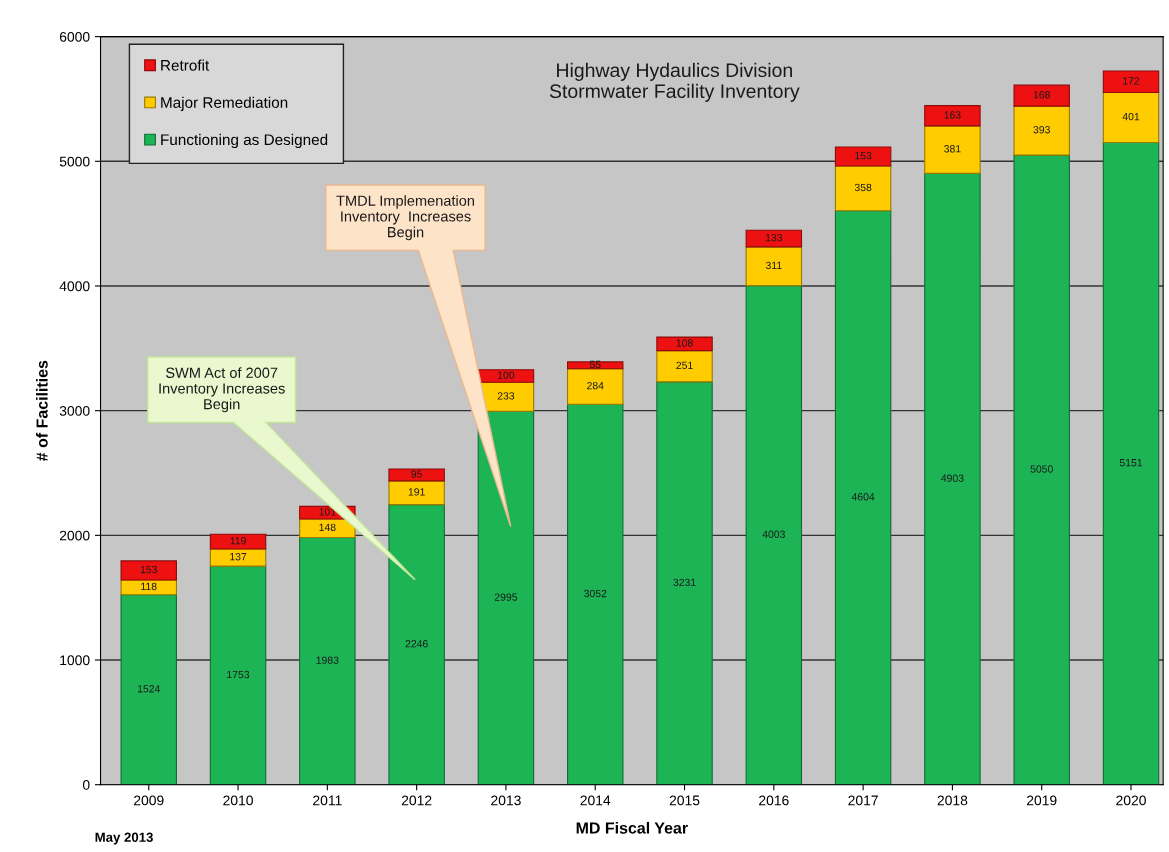 Image resolution: width=1169 pixels, height=852 pixels. Describe the element at coordinates (238, 800) in the screenshot. I see `x-tick-label: 2010` at that location.